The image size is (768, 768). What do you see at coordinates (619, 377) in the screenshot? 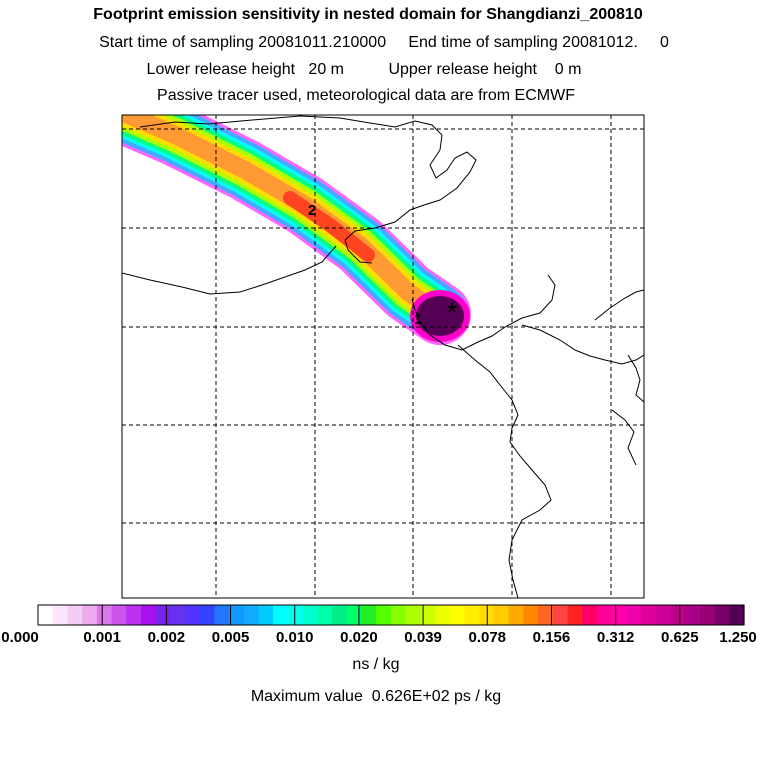
I see `coastline-korea` at bounding box center [619, 377].